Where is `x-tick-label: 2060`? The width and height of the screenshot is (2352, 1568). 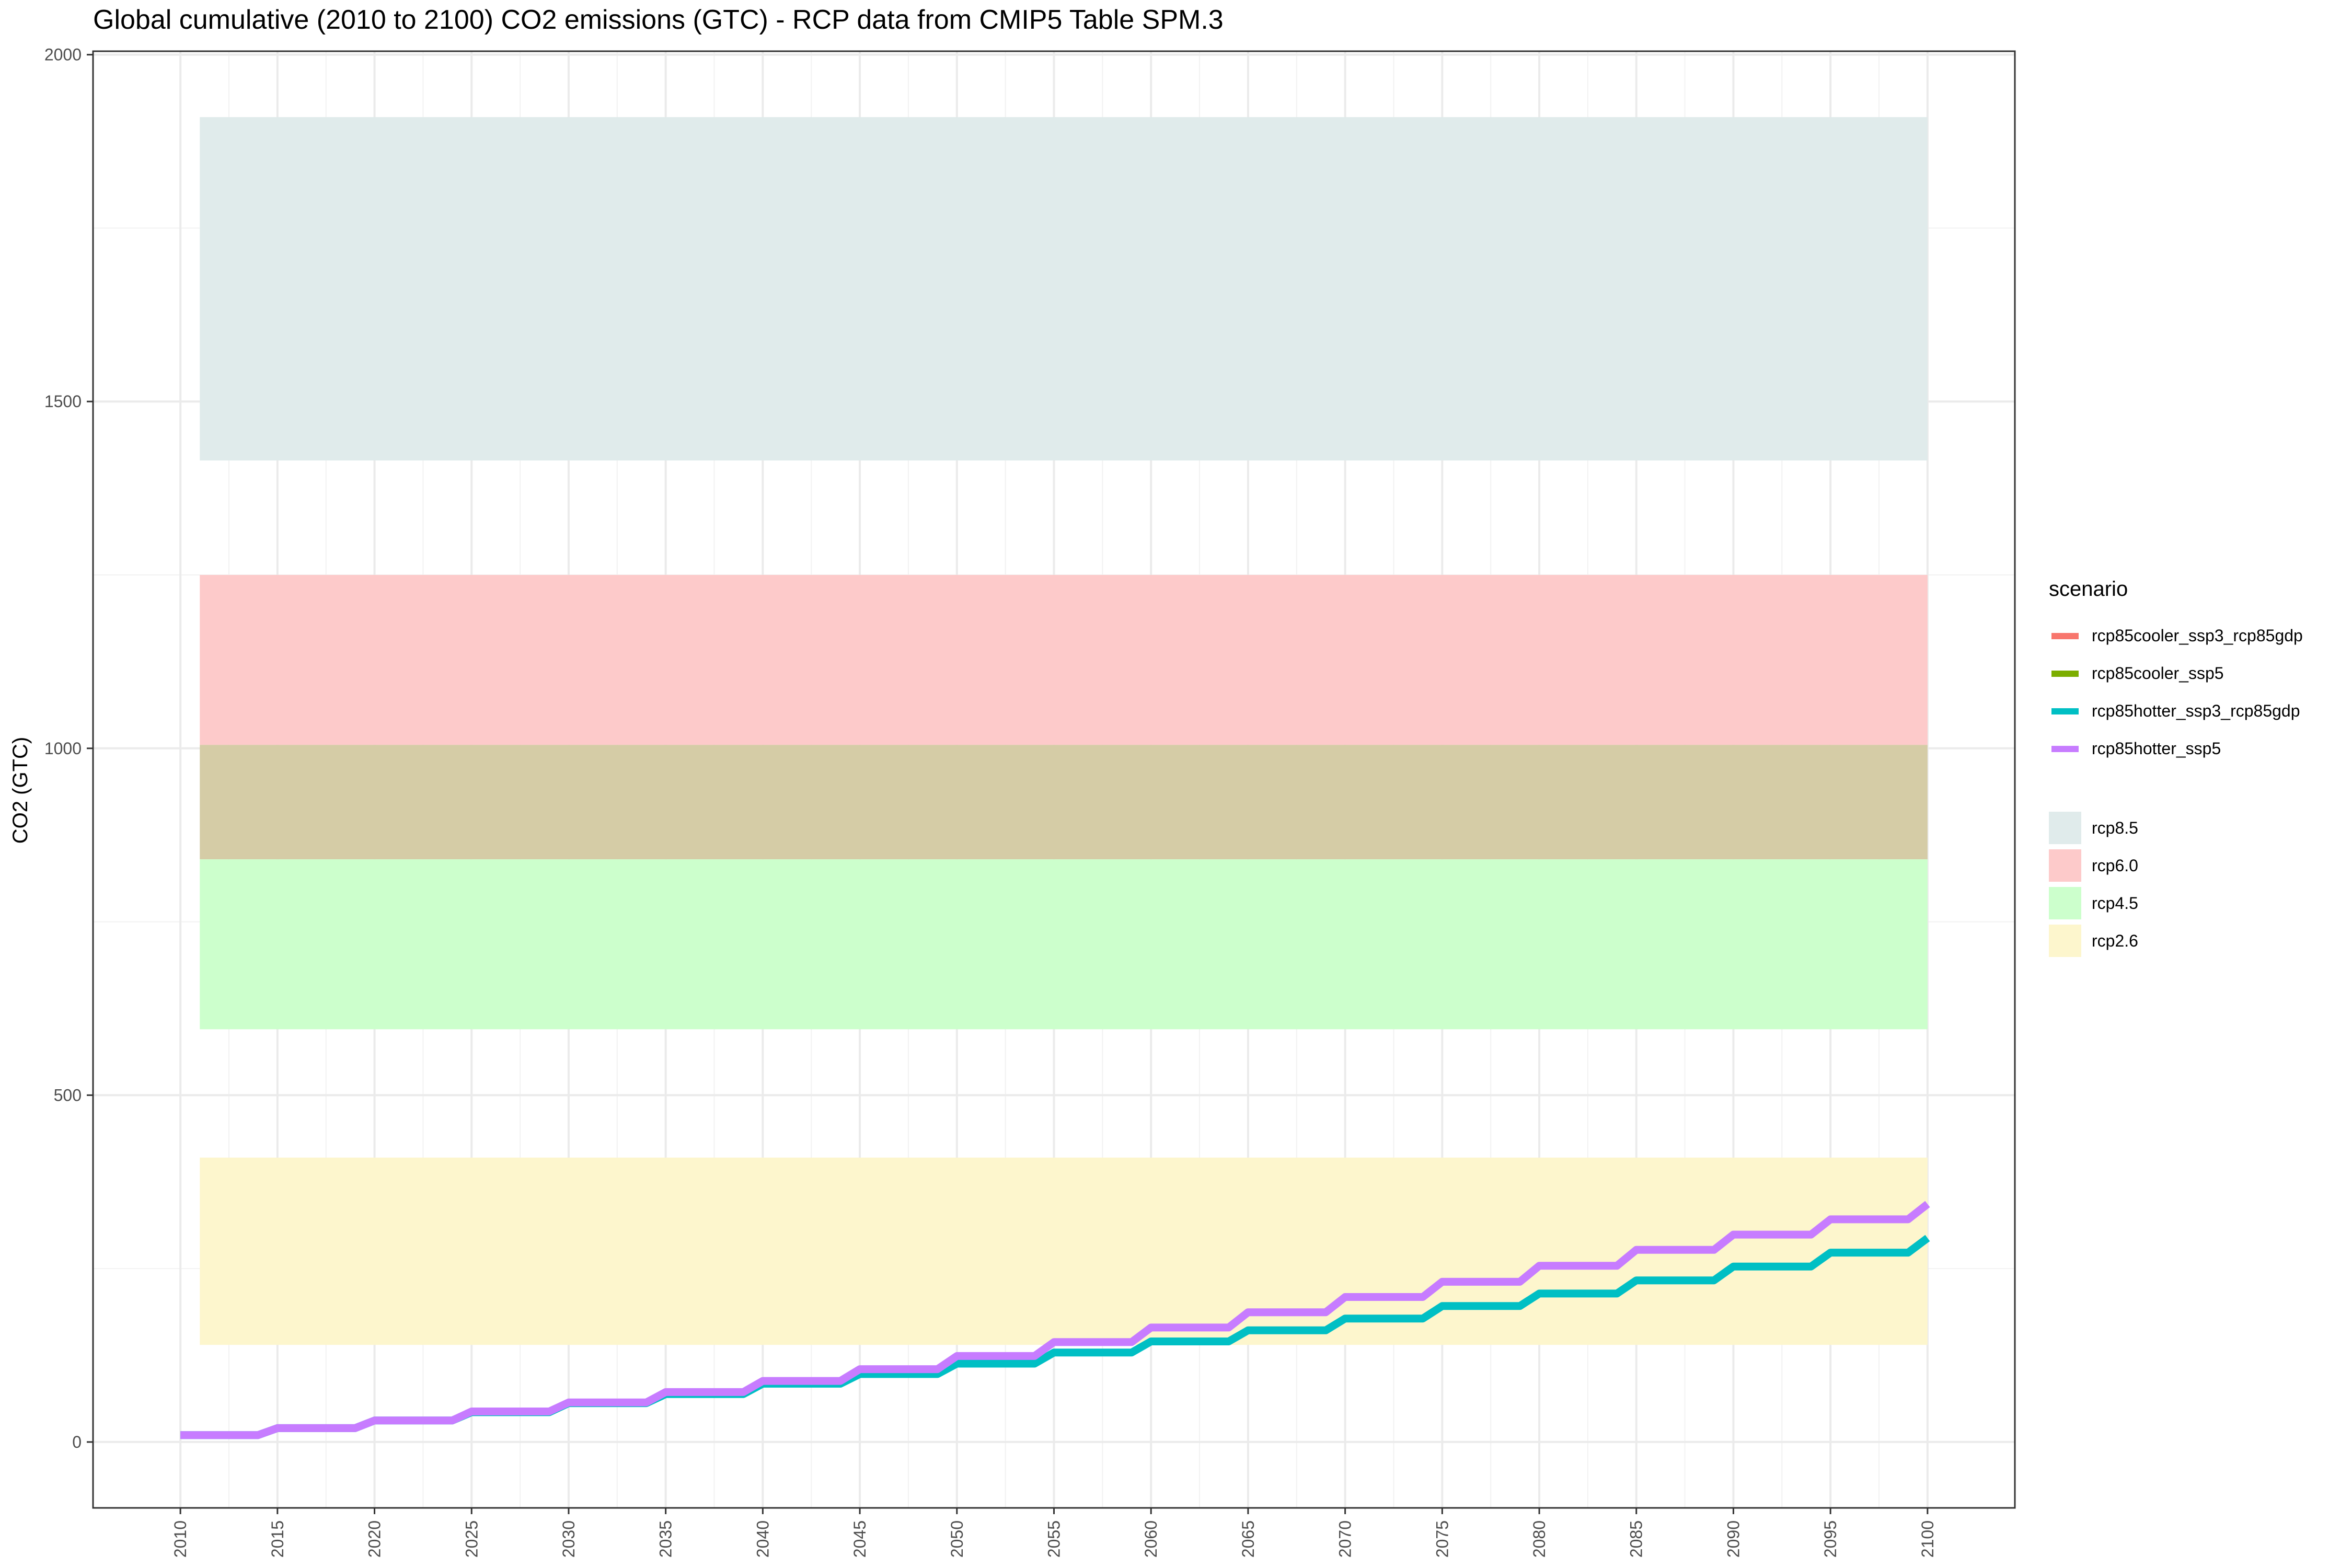 x-tick-label: 2060 is located at coordinates (1151, 1539).